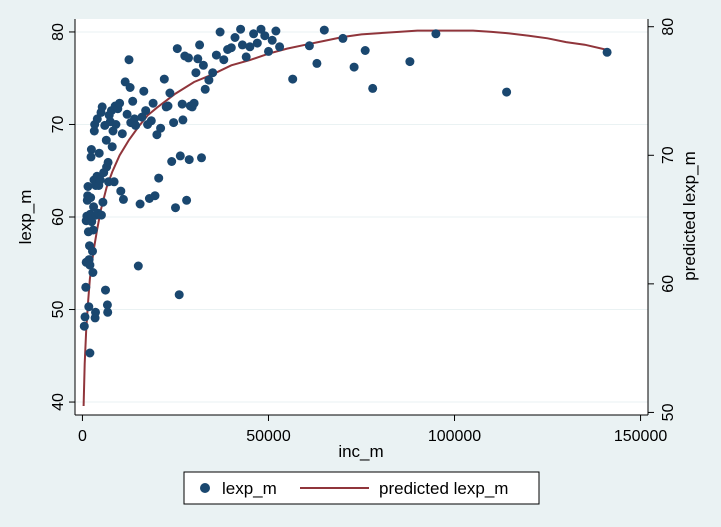 The height and width of the screenshot is (527, 721). What do you see at coordinates (668, 412) in the screenshot?
I see `y2-tick-label-50: 50` at bounding box center [668, 412].